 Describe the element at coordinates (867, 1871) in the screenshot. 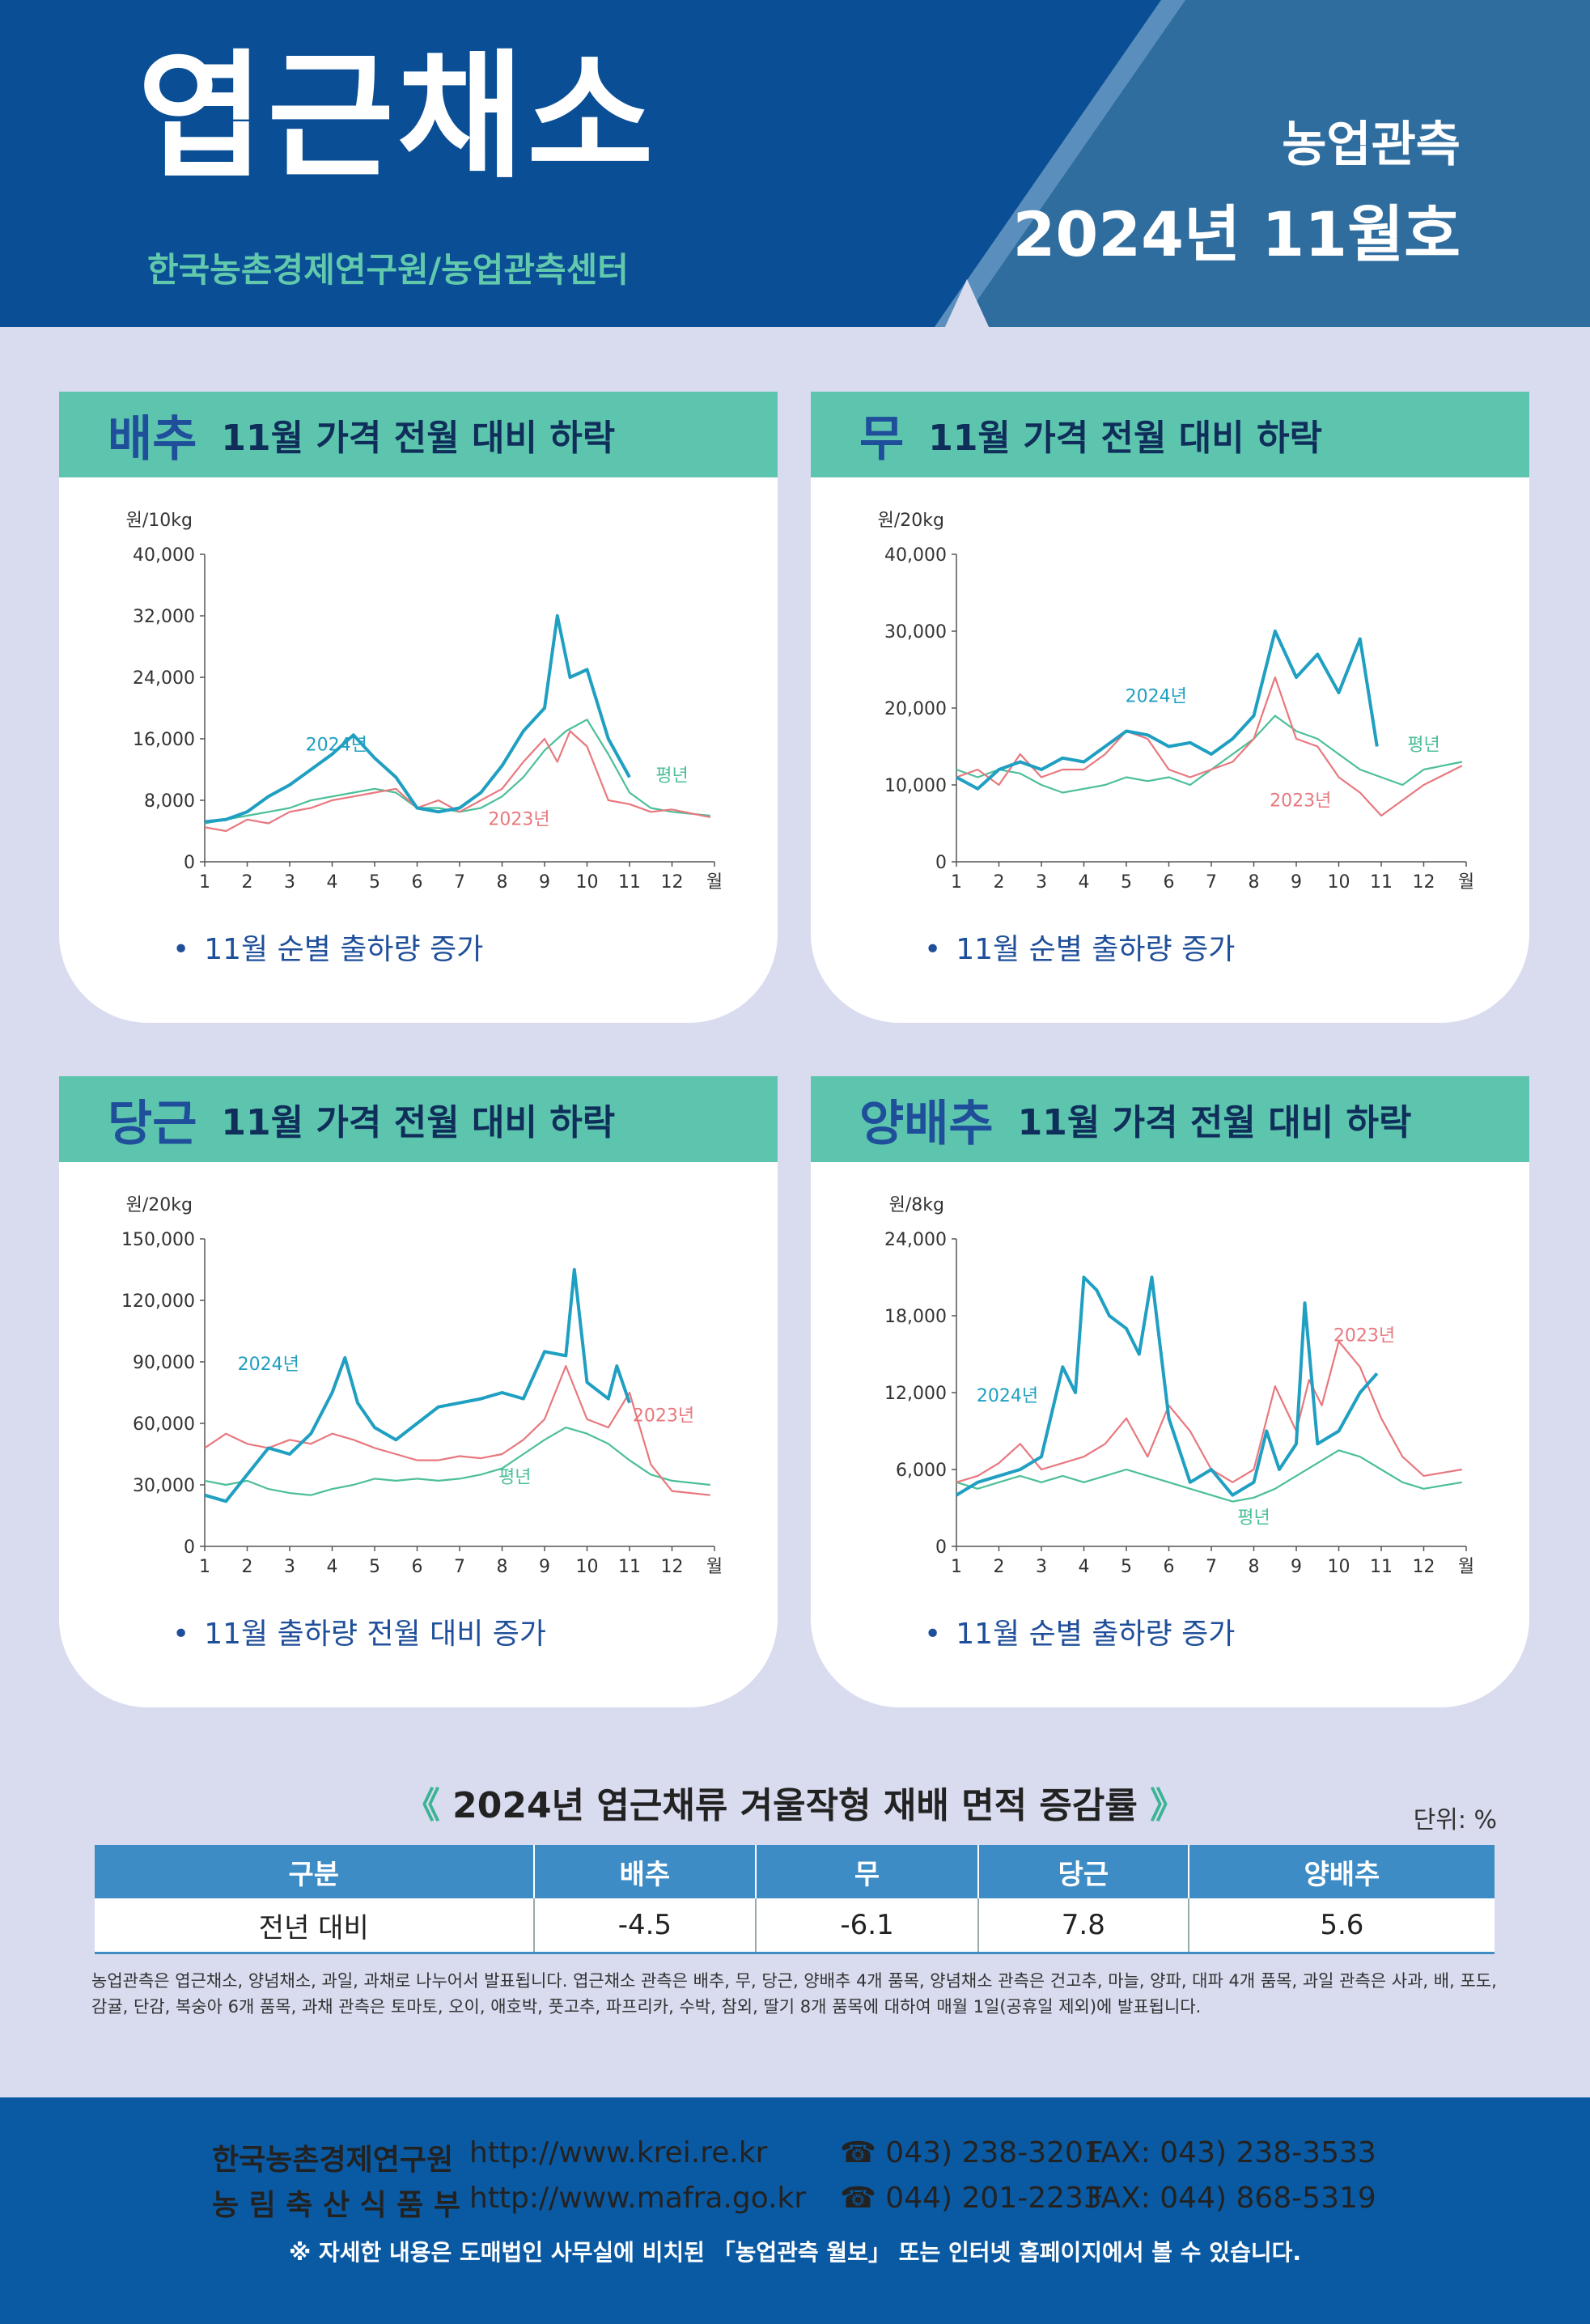

I see `table-header: 무` at that location.